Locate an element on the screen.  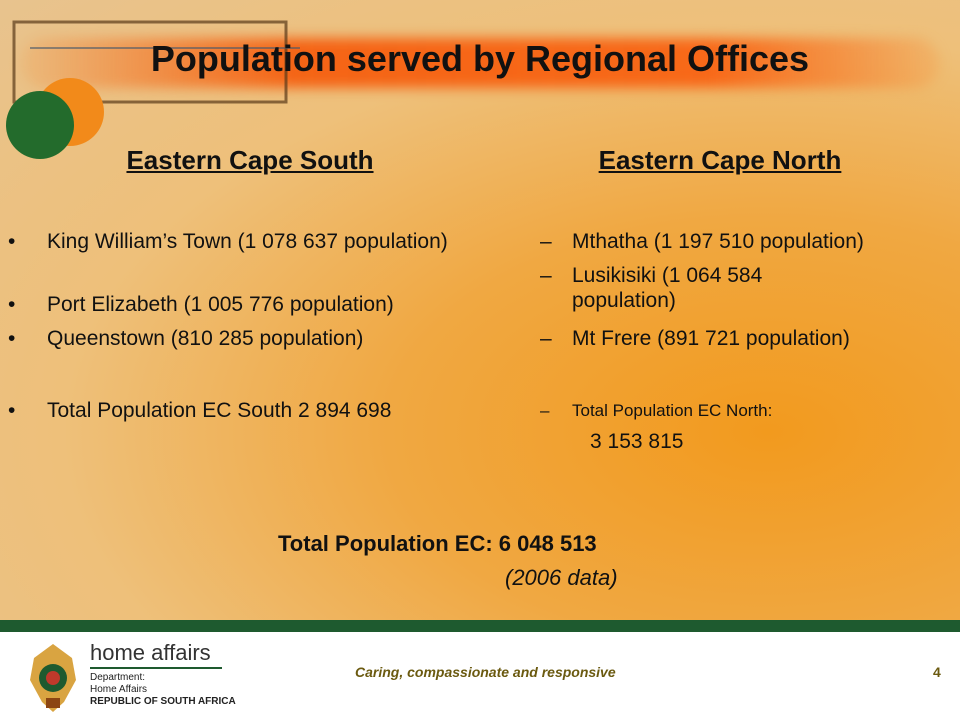
section-heading: Eastern Cape North is located at coordinates (720, 160).